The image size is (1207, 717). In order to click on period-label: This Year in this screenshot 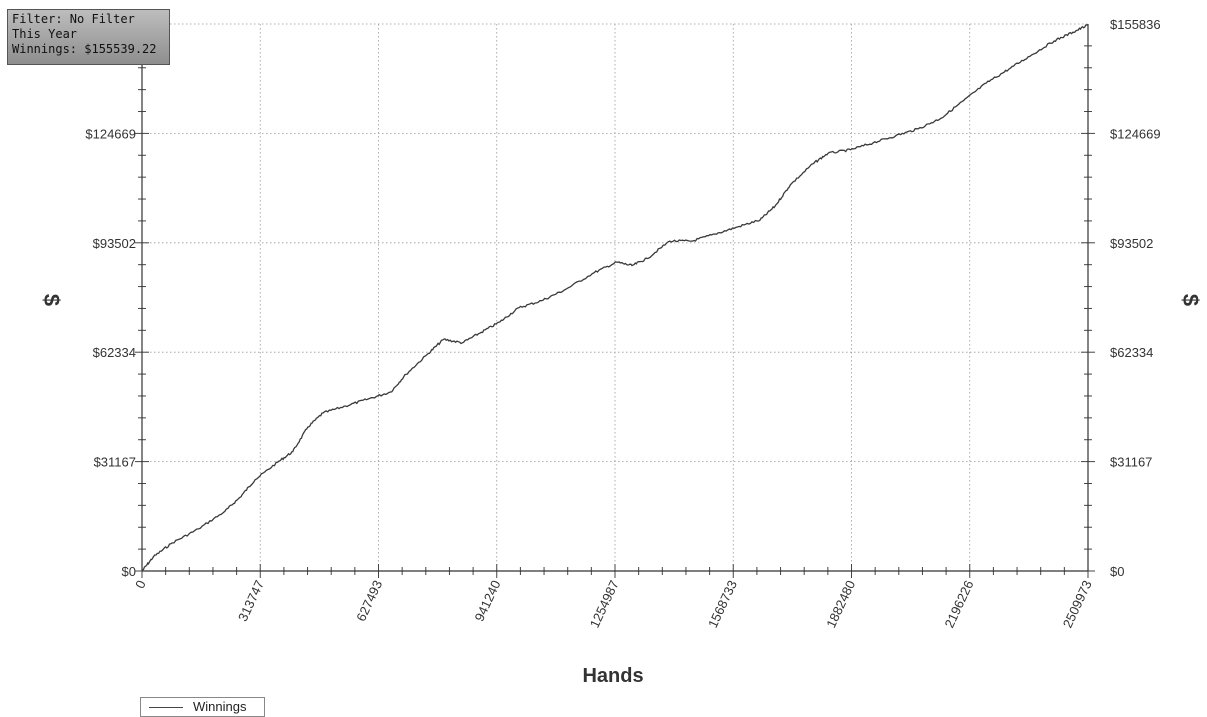, I will do `click(45, 34)`.